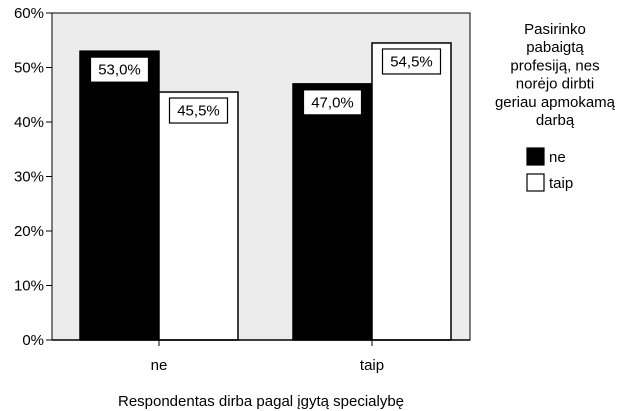 The width and height of the screenshot is (630, 411). I want to click on bar-taip-ne, so click(198, 216).